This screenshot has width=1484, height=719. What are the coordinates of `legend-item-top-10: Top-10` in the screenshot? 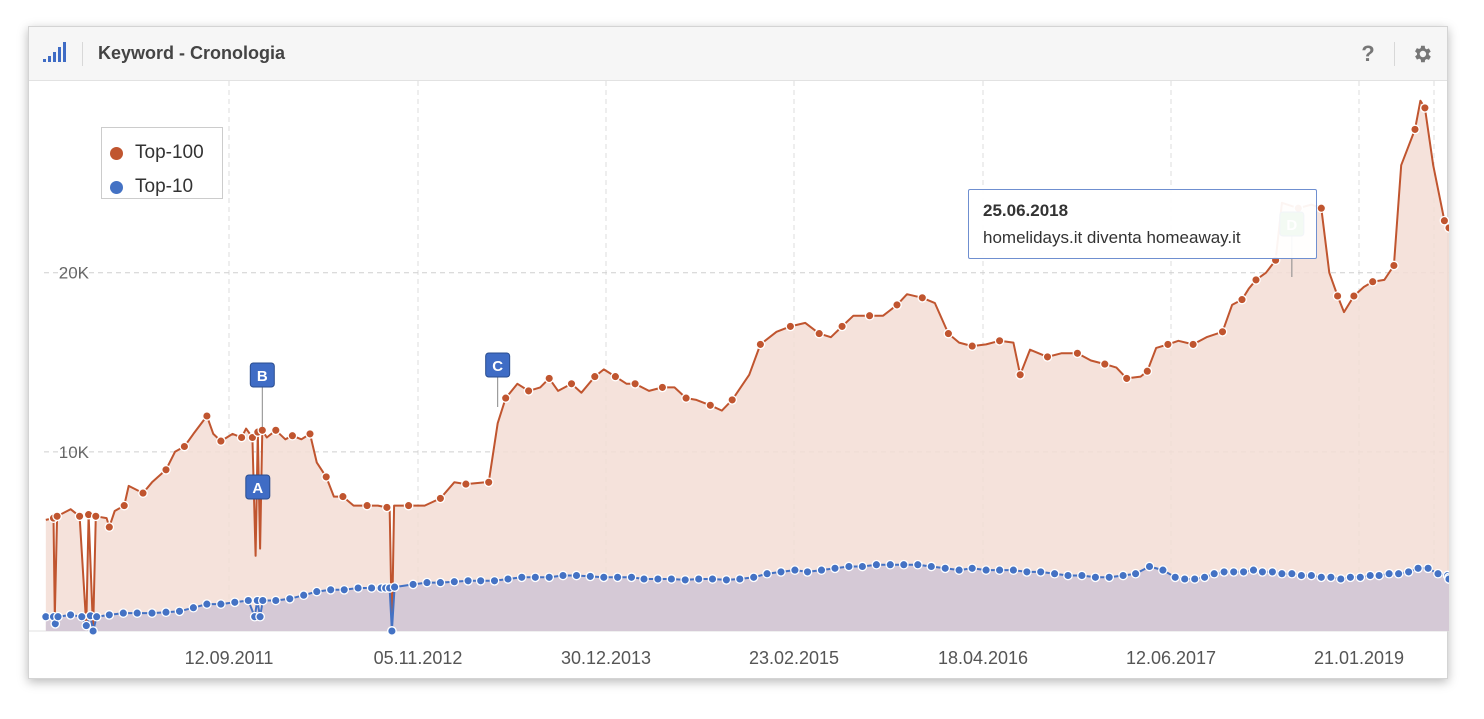 It's located at (166, 187).